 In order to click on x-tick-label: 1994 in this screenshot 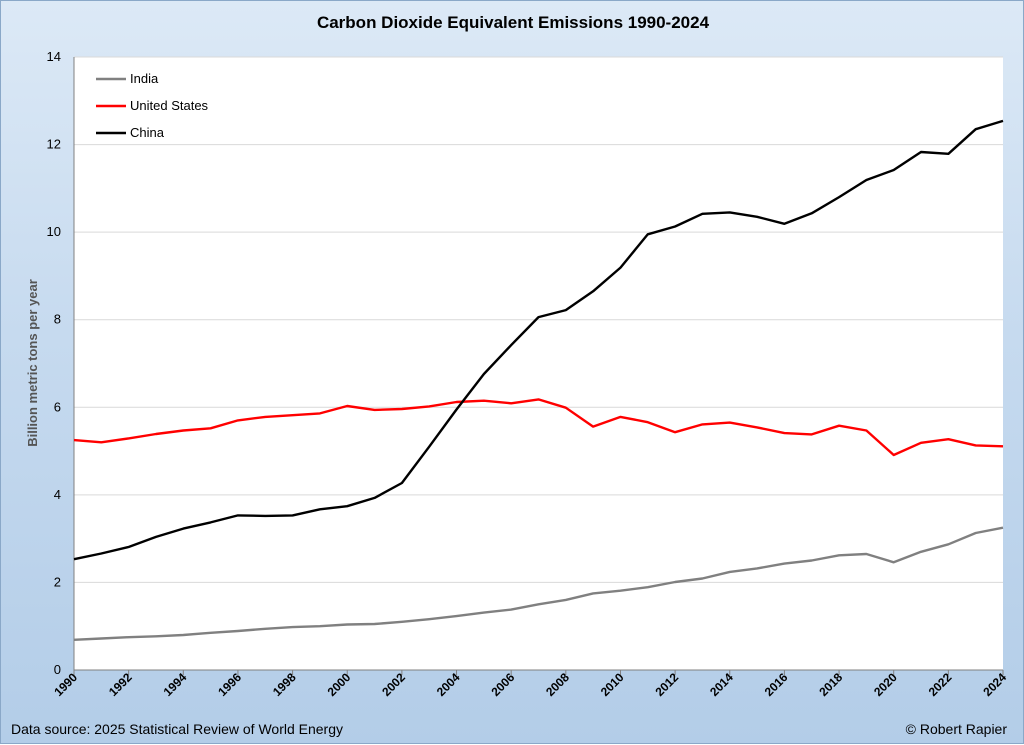, I will do `click(175, 684)`.